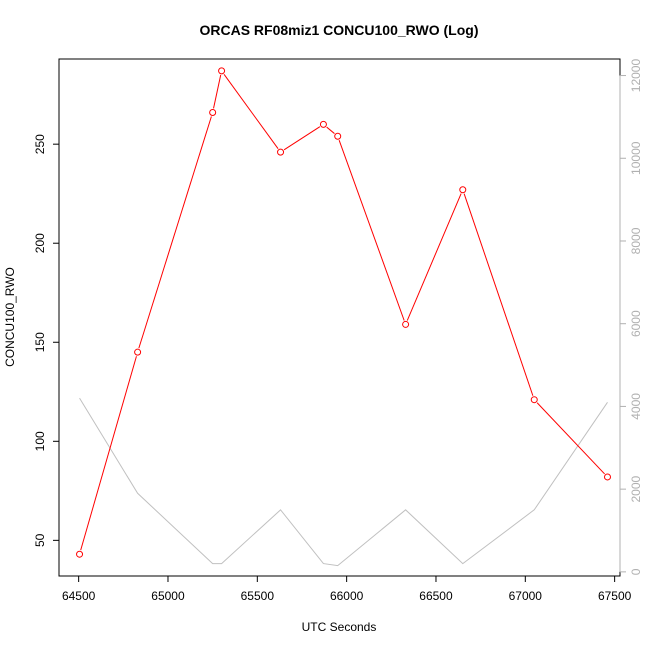 The height and width of the screenshot is (650, 650). Describe the element at coordinates (40, 243) in the screenshot. I see `y-tick-label: 200` at that location.